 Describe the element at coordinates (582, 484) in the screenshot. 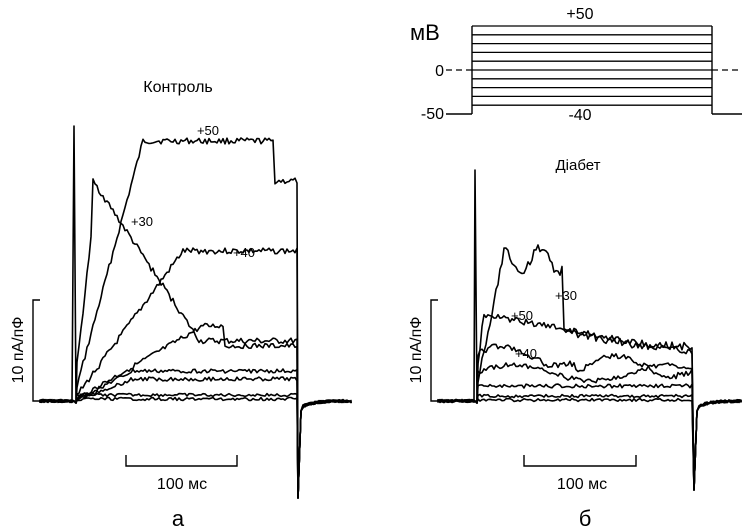

I see `panel-b-x-scale-label: 100 мс` at that location.